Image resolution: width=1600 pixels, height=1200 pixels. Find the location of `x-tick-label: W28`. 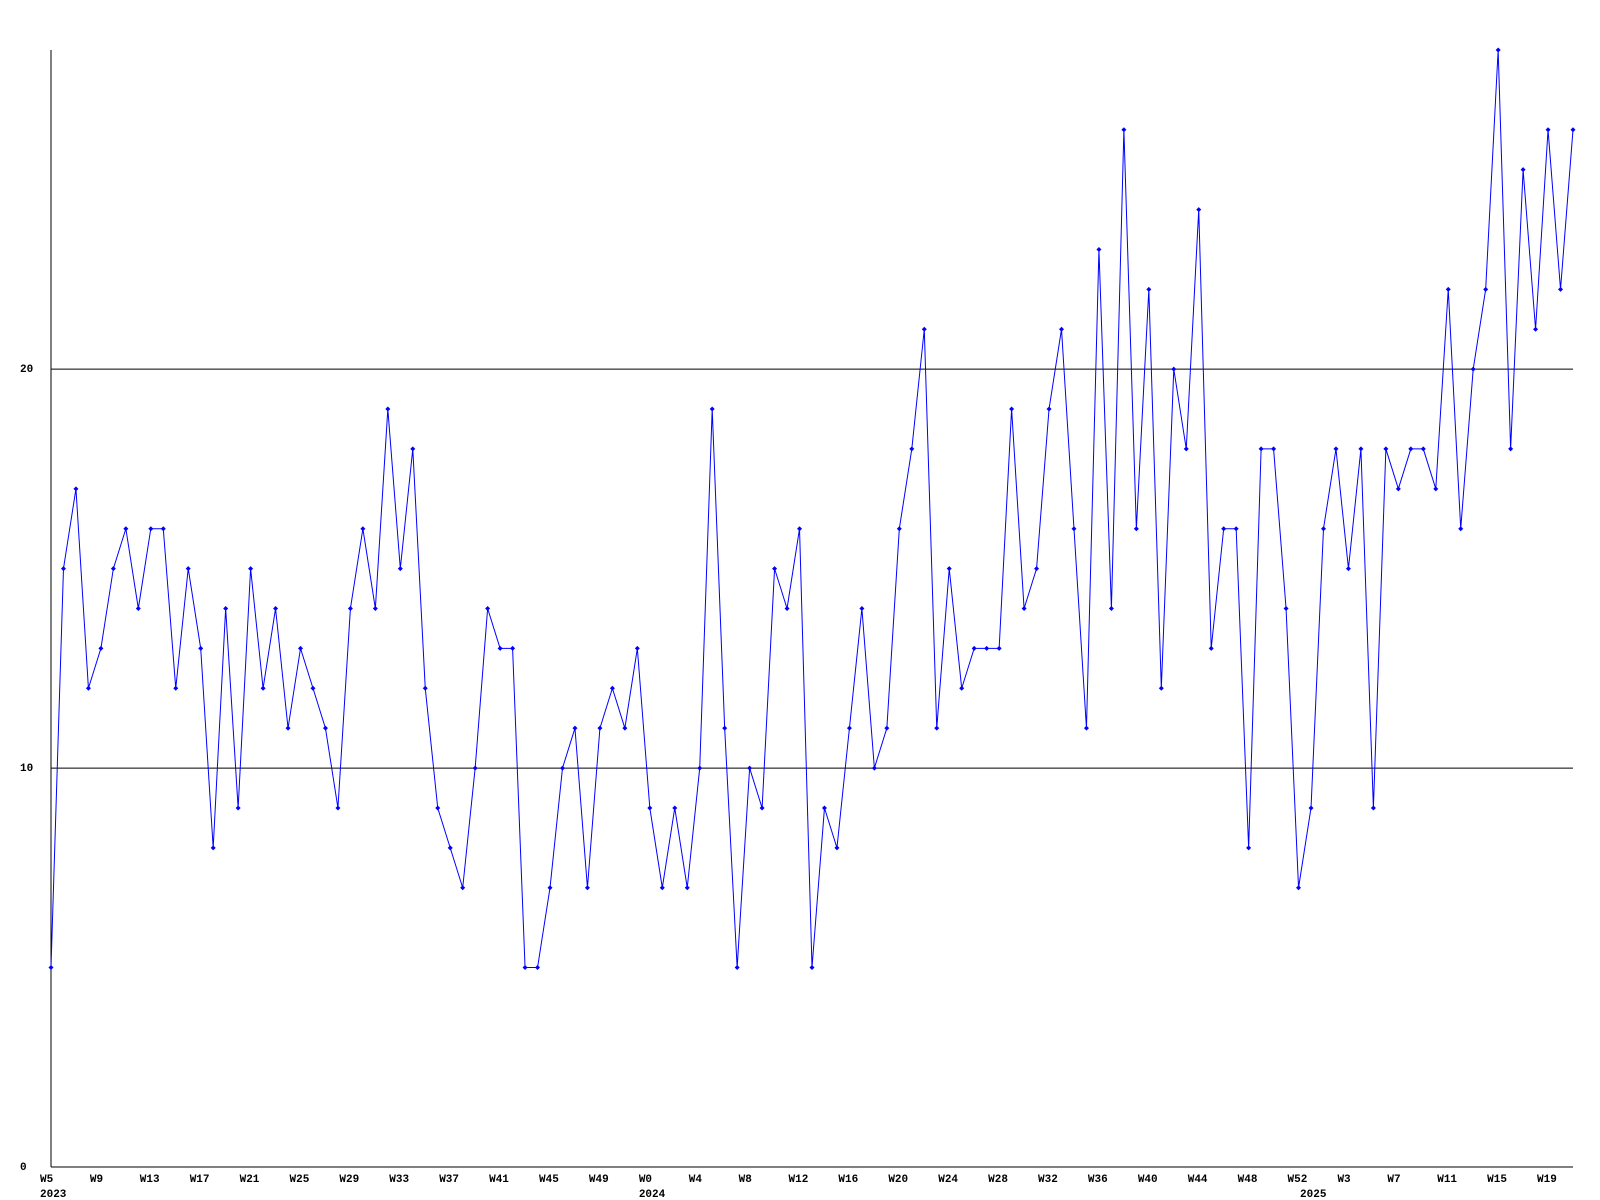

x-tick-label: W28 is located at coordinates (998, 1180).